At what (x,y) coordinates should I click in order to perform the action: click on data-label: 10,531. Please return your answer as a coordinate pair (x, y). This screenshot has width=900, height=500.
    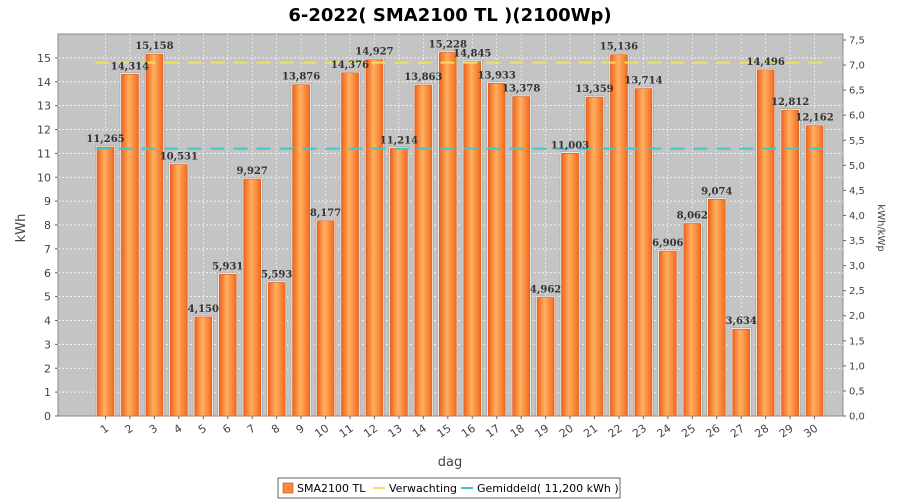
    Looking at the image, I should click on (179, 157).